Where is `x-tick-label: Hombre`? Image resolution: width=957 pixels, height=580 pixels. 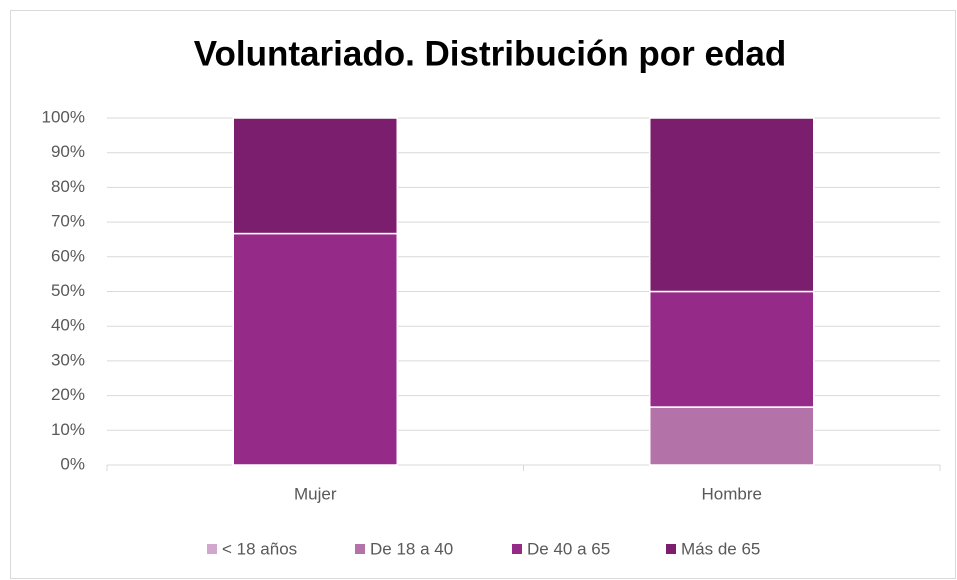 x-tick-label: Hombre is located at coordinates (732, 493).